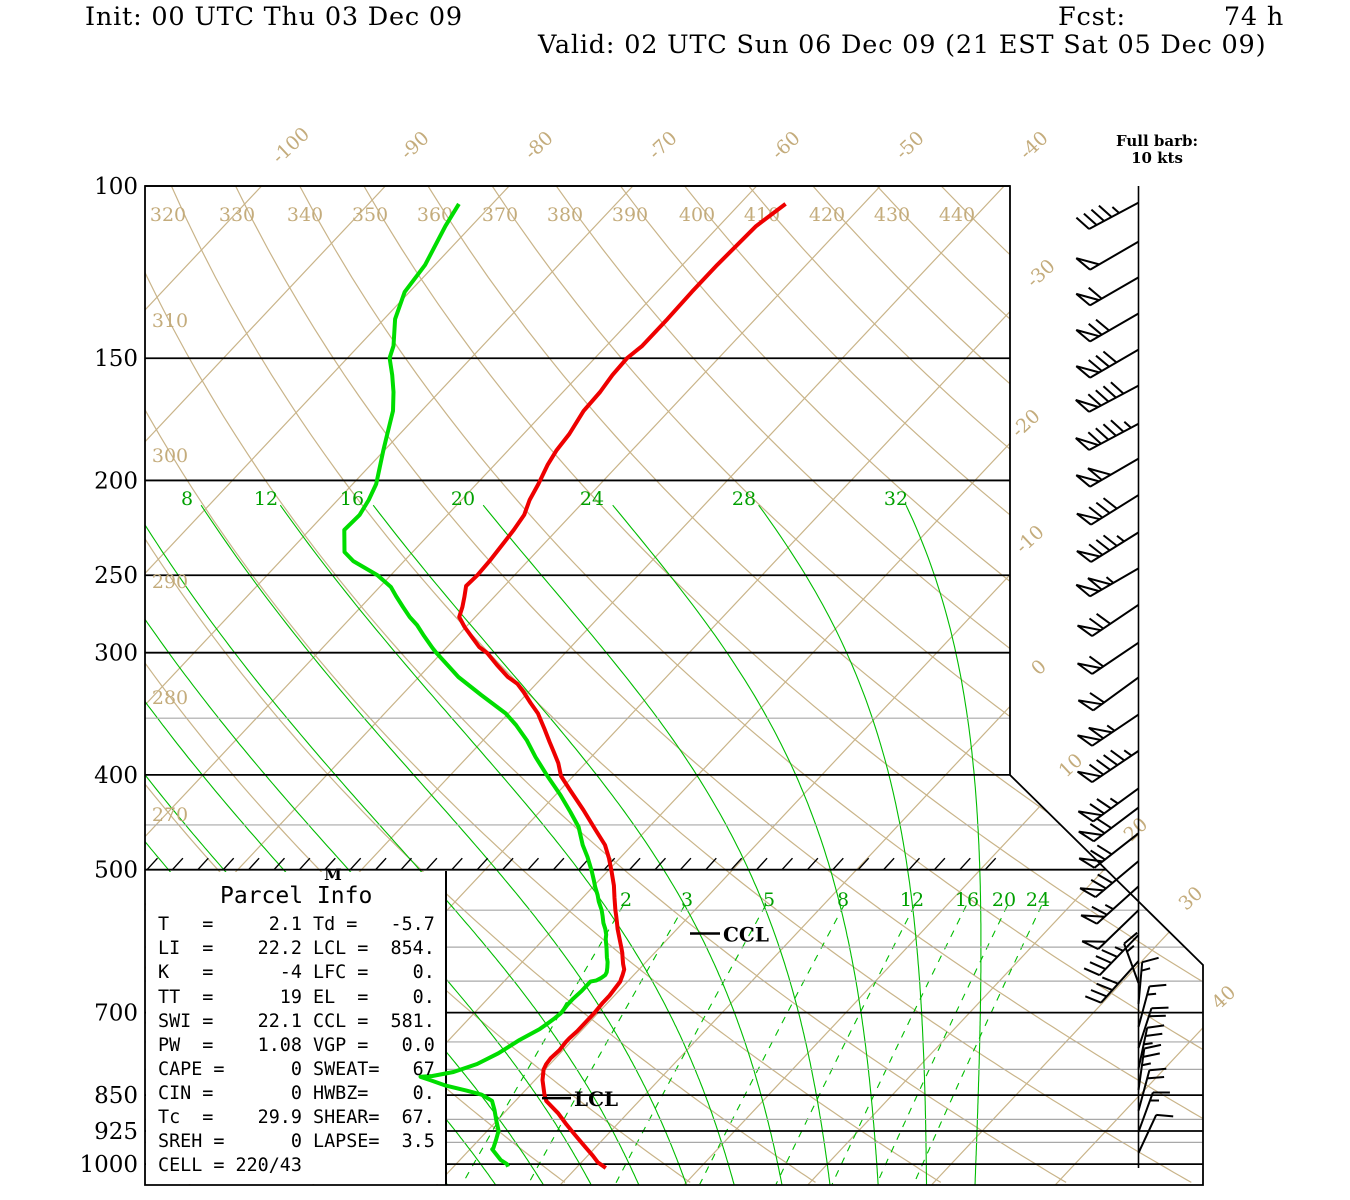 Image resolution: width=1350 pixels, height=1200 pixels. Describe the element at coordinates (1224, 997) in the screenshot. I see `isotherm-tick-label: 40` at that location.